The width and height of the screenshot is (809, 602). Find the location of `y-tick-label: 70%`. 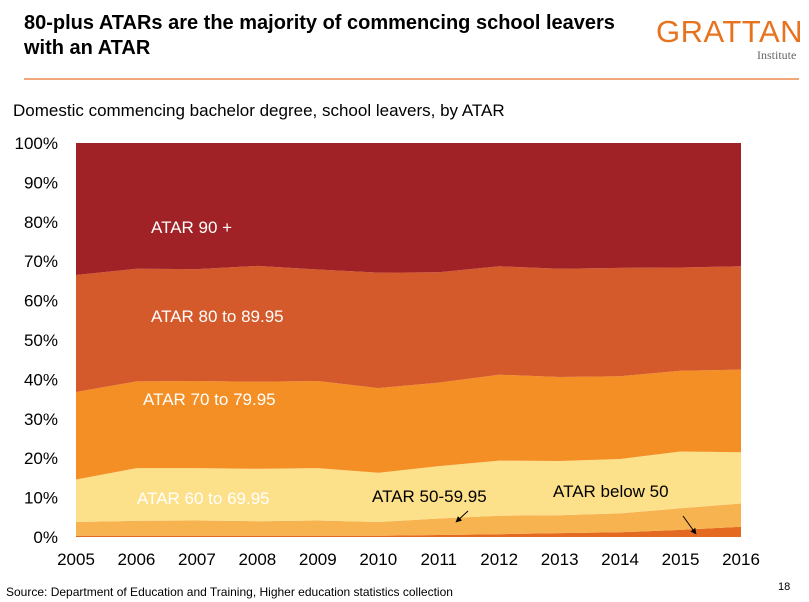

y-tick-label: 70% is located at coordinates (41, 261).